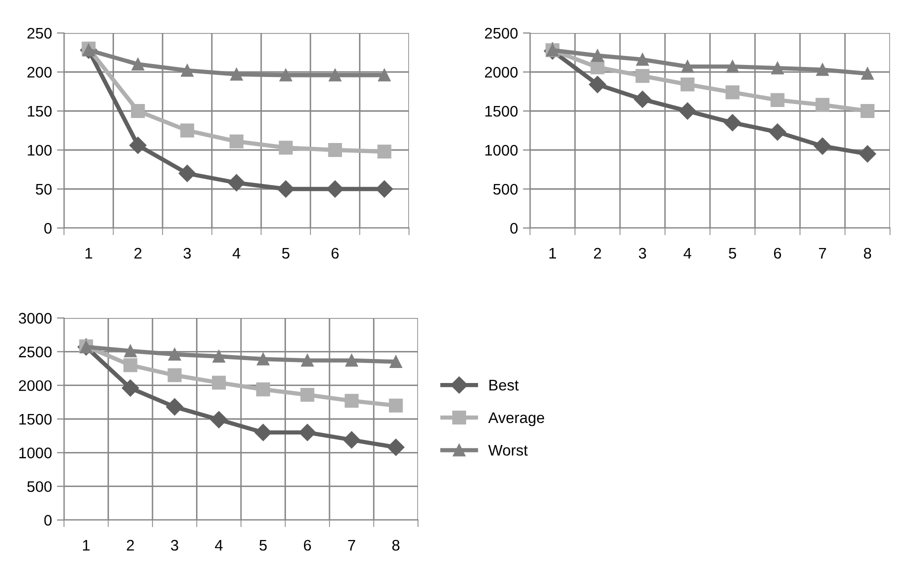 Image resolution: width=899 pixels, height=582 pixels. I want to click on y-tick-label: 200, so click(39, 72).